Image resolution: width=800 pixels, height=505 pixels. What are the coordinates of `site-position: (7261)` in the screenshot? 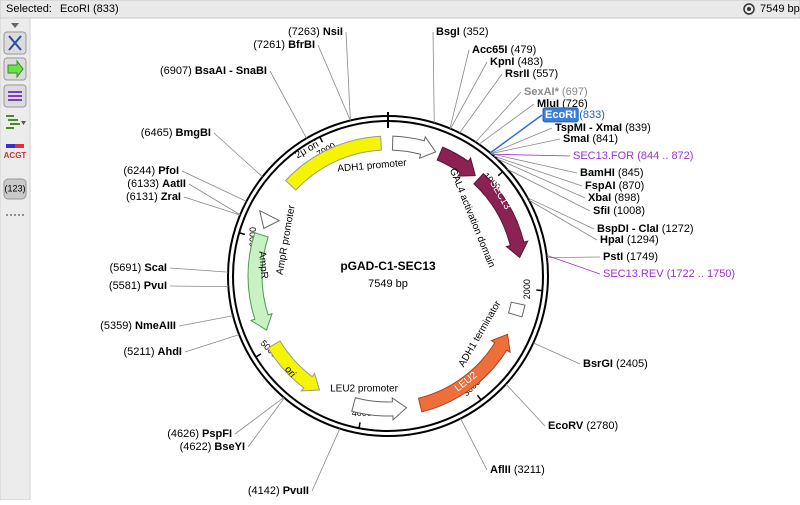 It's located at (269, 45).